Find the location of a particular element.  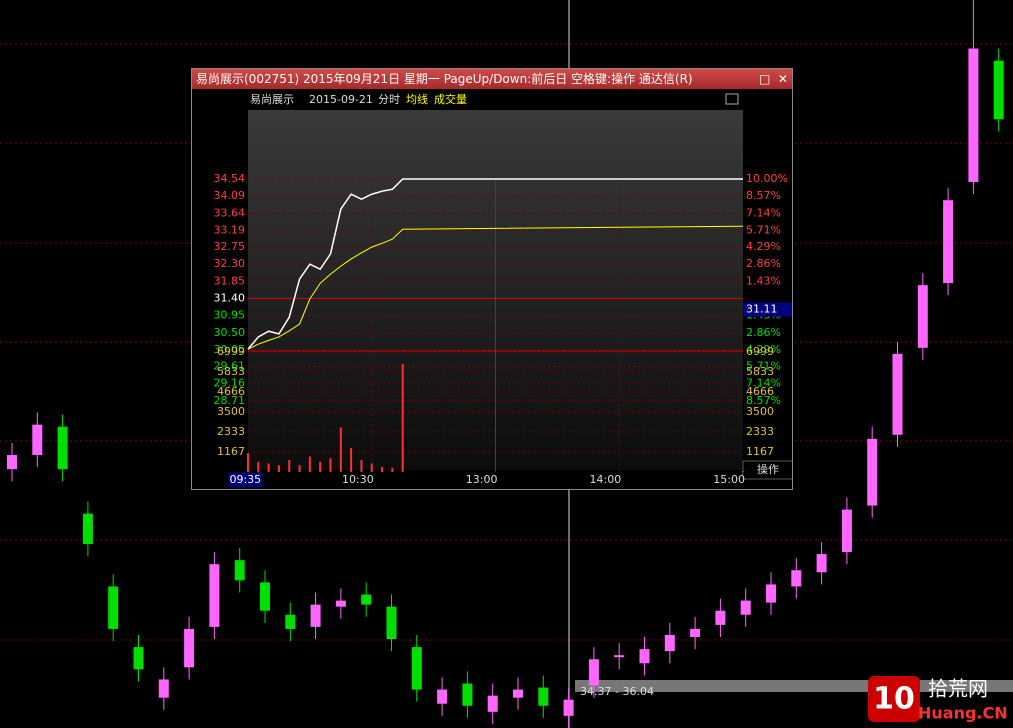

crosshair-y-box is located at coordinates (767, 309).